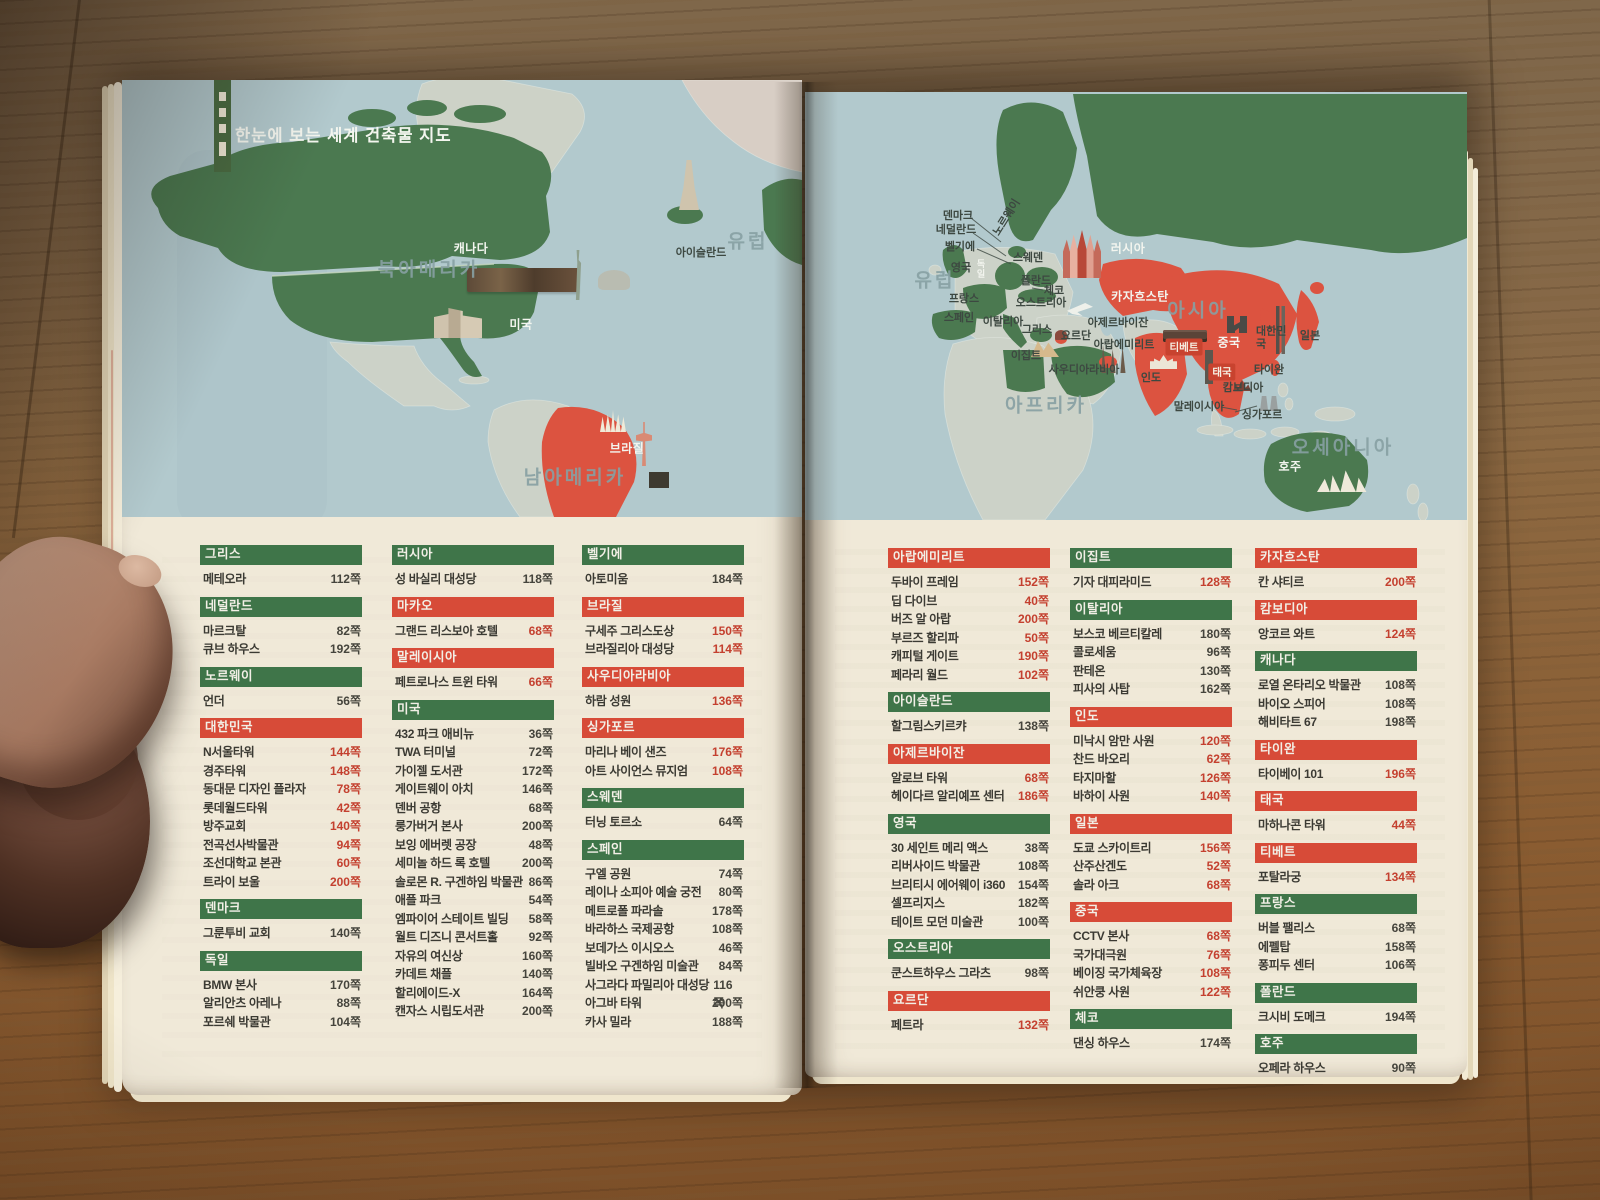 The image size is (1600, 1200). What do you see at coordinates (1336, 1004) in the screenshot?
I see `country-block: 폴란드 크시비 도메크 194쪽` at bounding box center [1336, 1004].